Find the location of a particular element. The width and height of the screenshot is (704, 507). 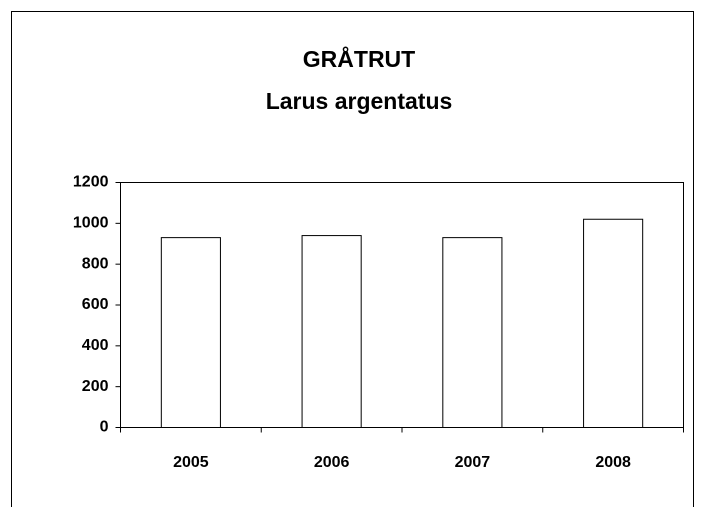

y-tick-label: 600 is located at coordinates (95, 304).